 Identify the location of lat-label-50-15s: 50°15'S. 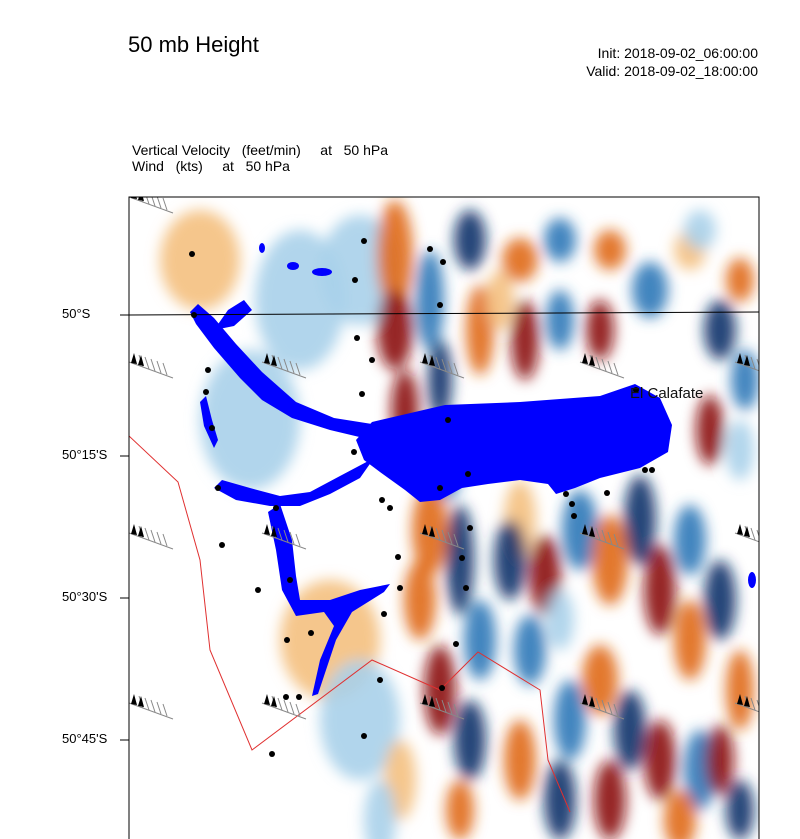
(85, 454).